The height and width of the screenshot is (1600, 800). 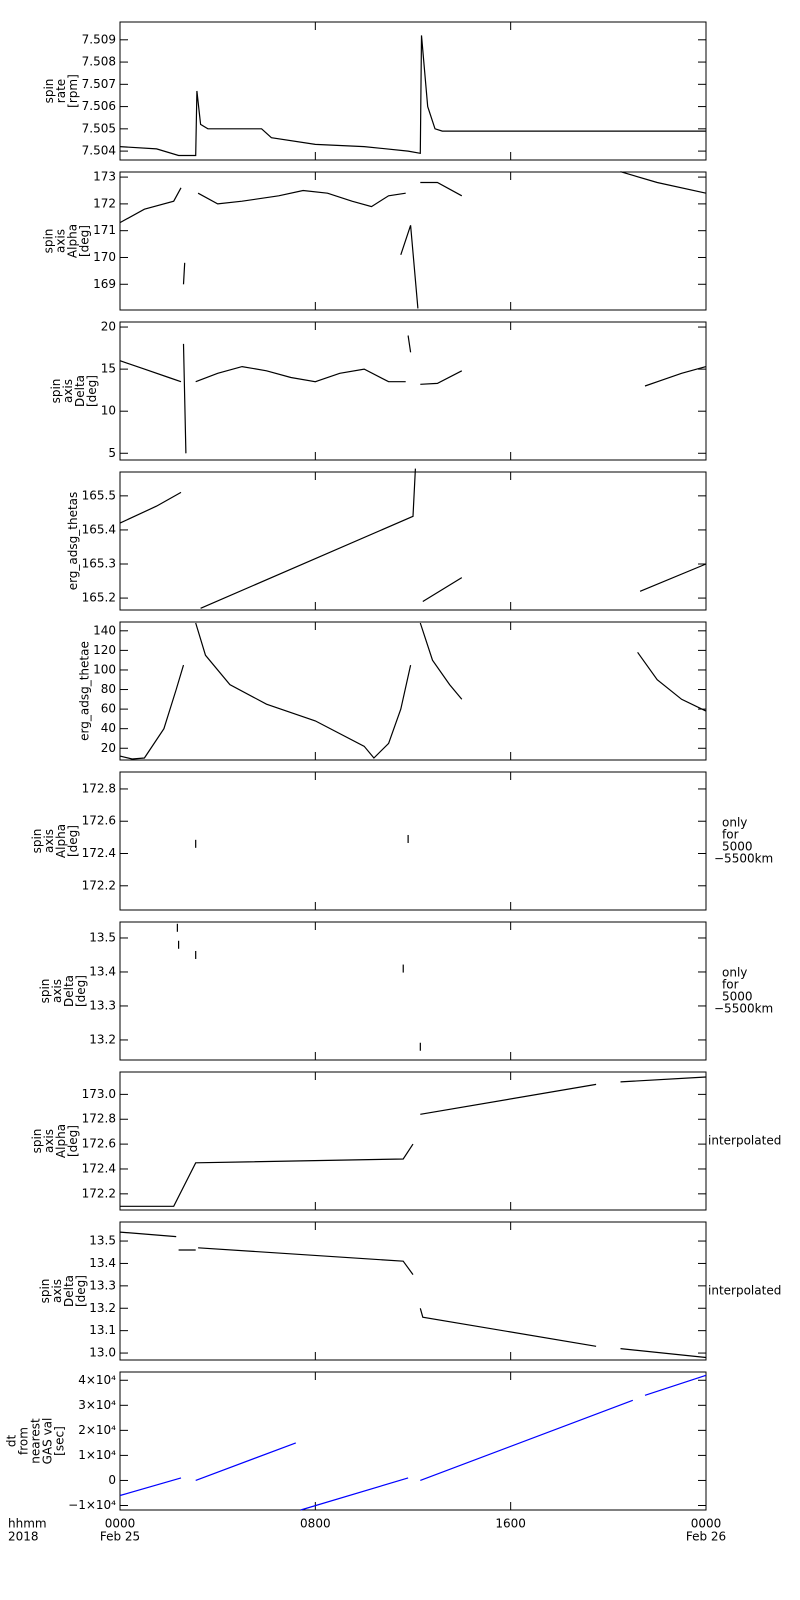 What do you see at coordinates (108, 709) in the screenshot?
I see `y-tick-label: 60` at bounding box center [108, 709].